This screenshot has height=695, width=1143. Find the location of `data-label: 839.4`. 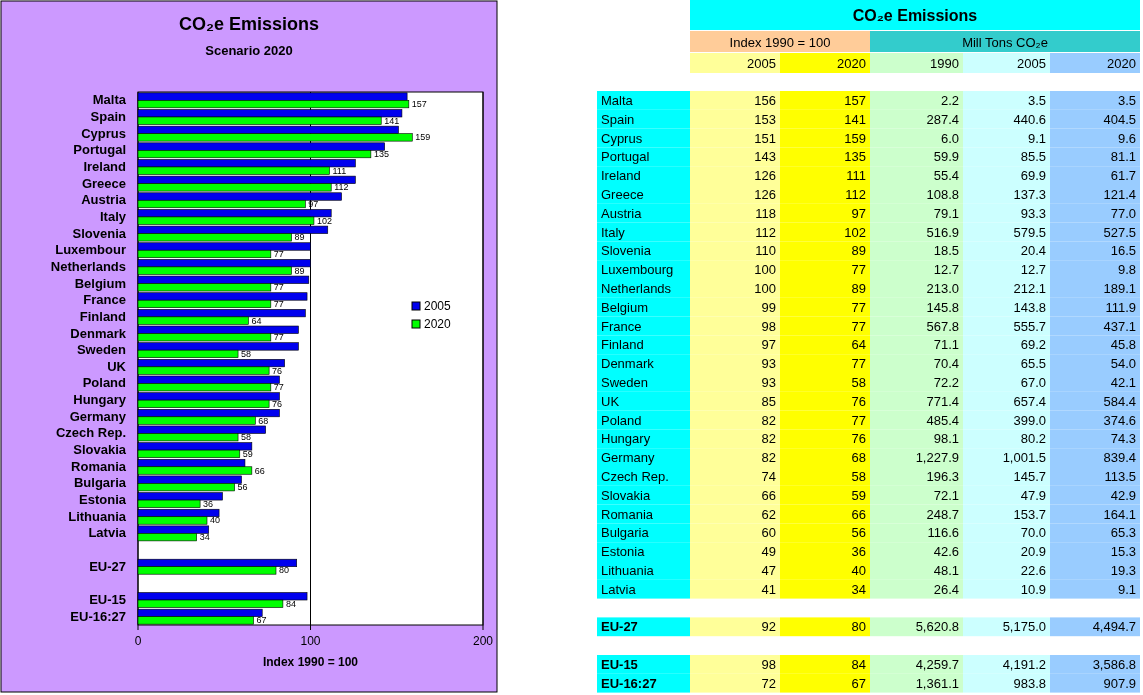

data-label: 839.4 is located at coordinates (1119, 458).